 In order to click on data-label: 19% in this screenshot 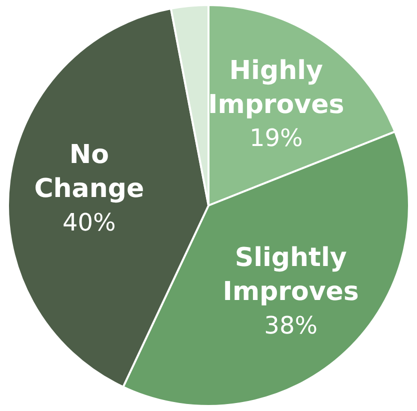, I will do `click(276, 138)`.